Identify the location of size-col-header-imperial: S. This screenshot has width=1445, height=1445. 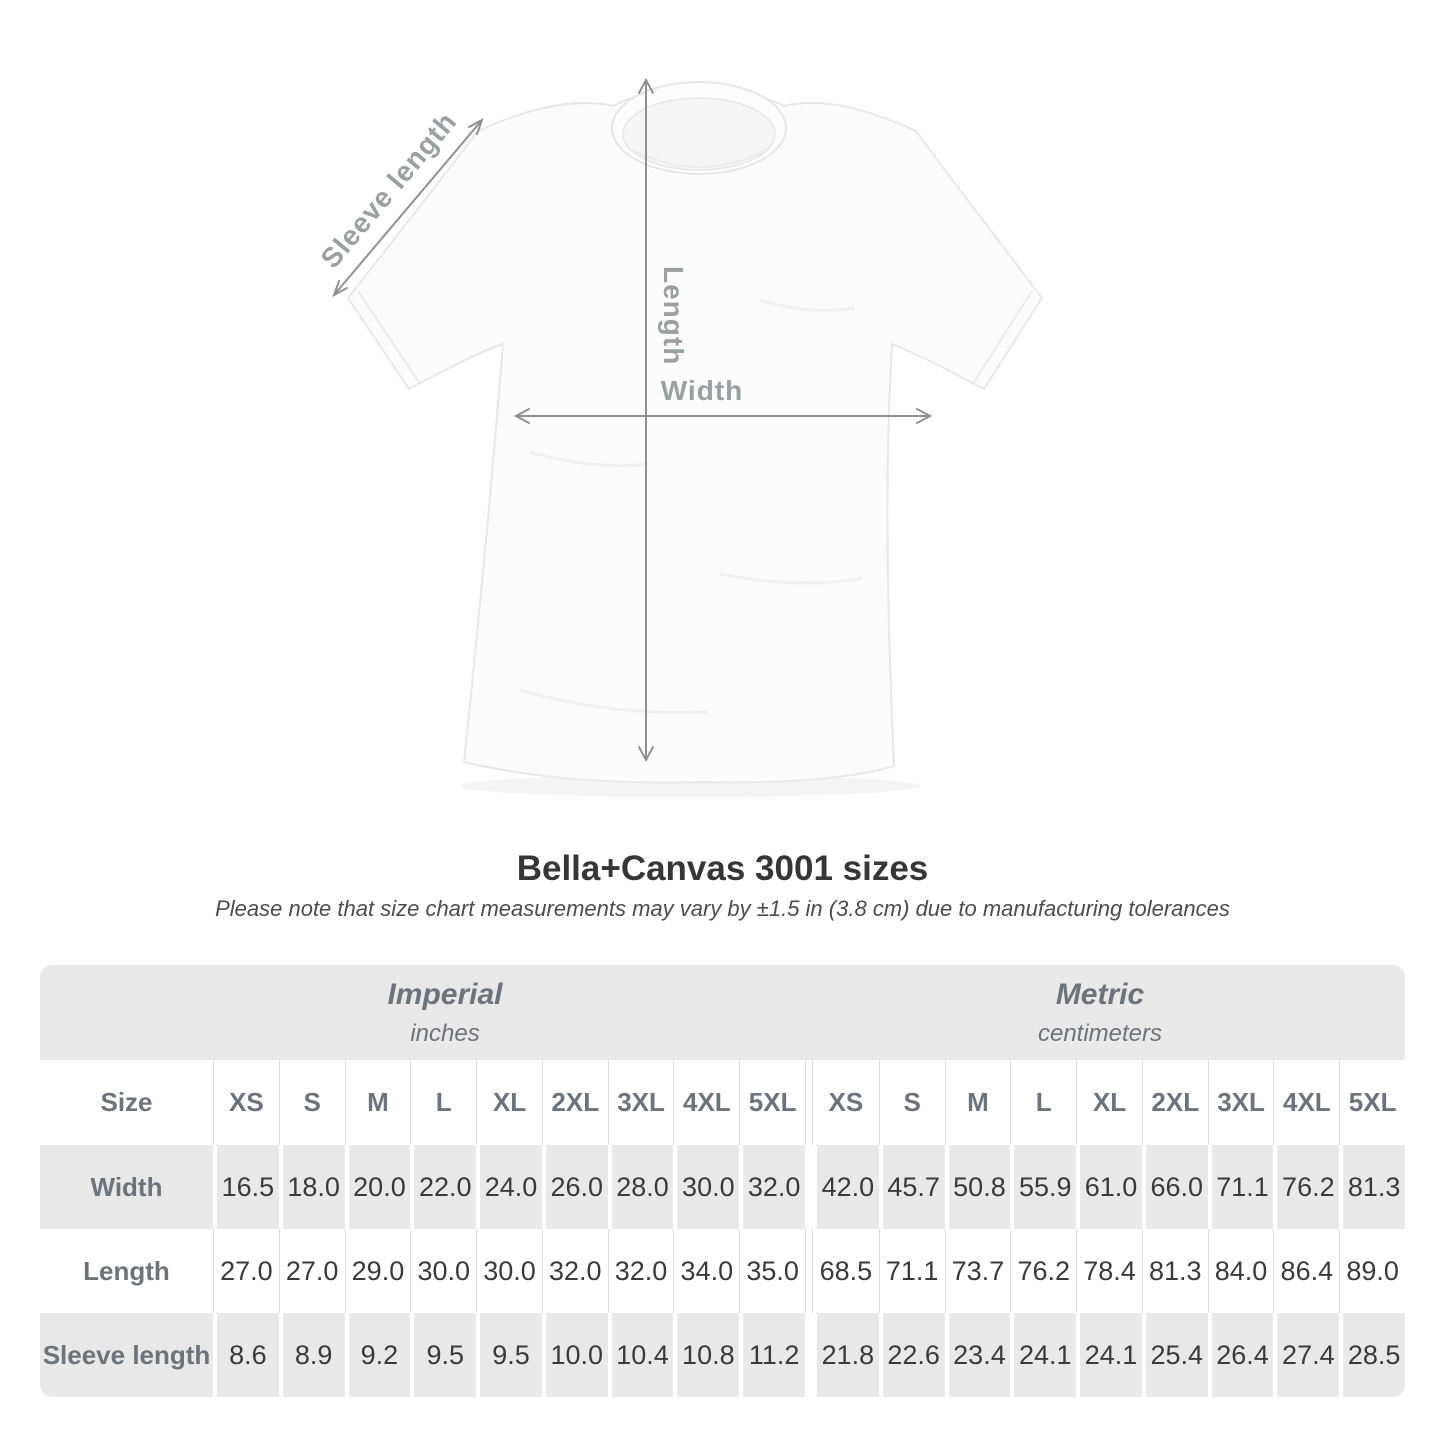
(311, 1102).